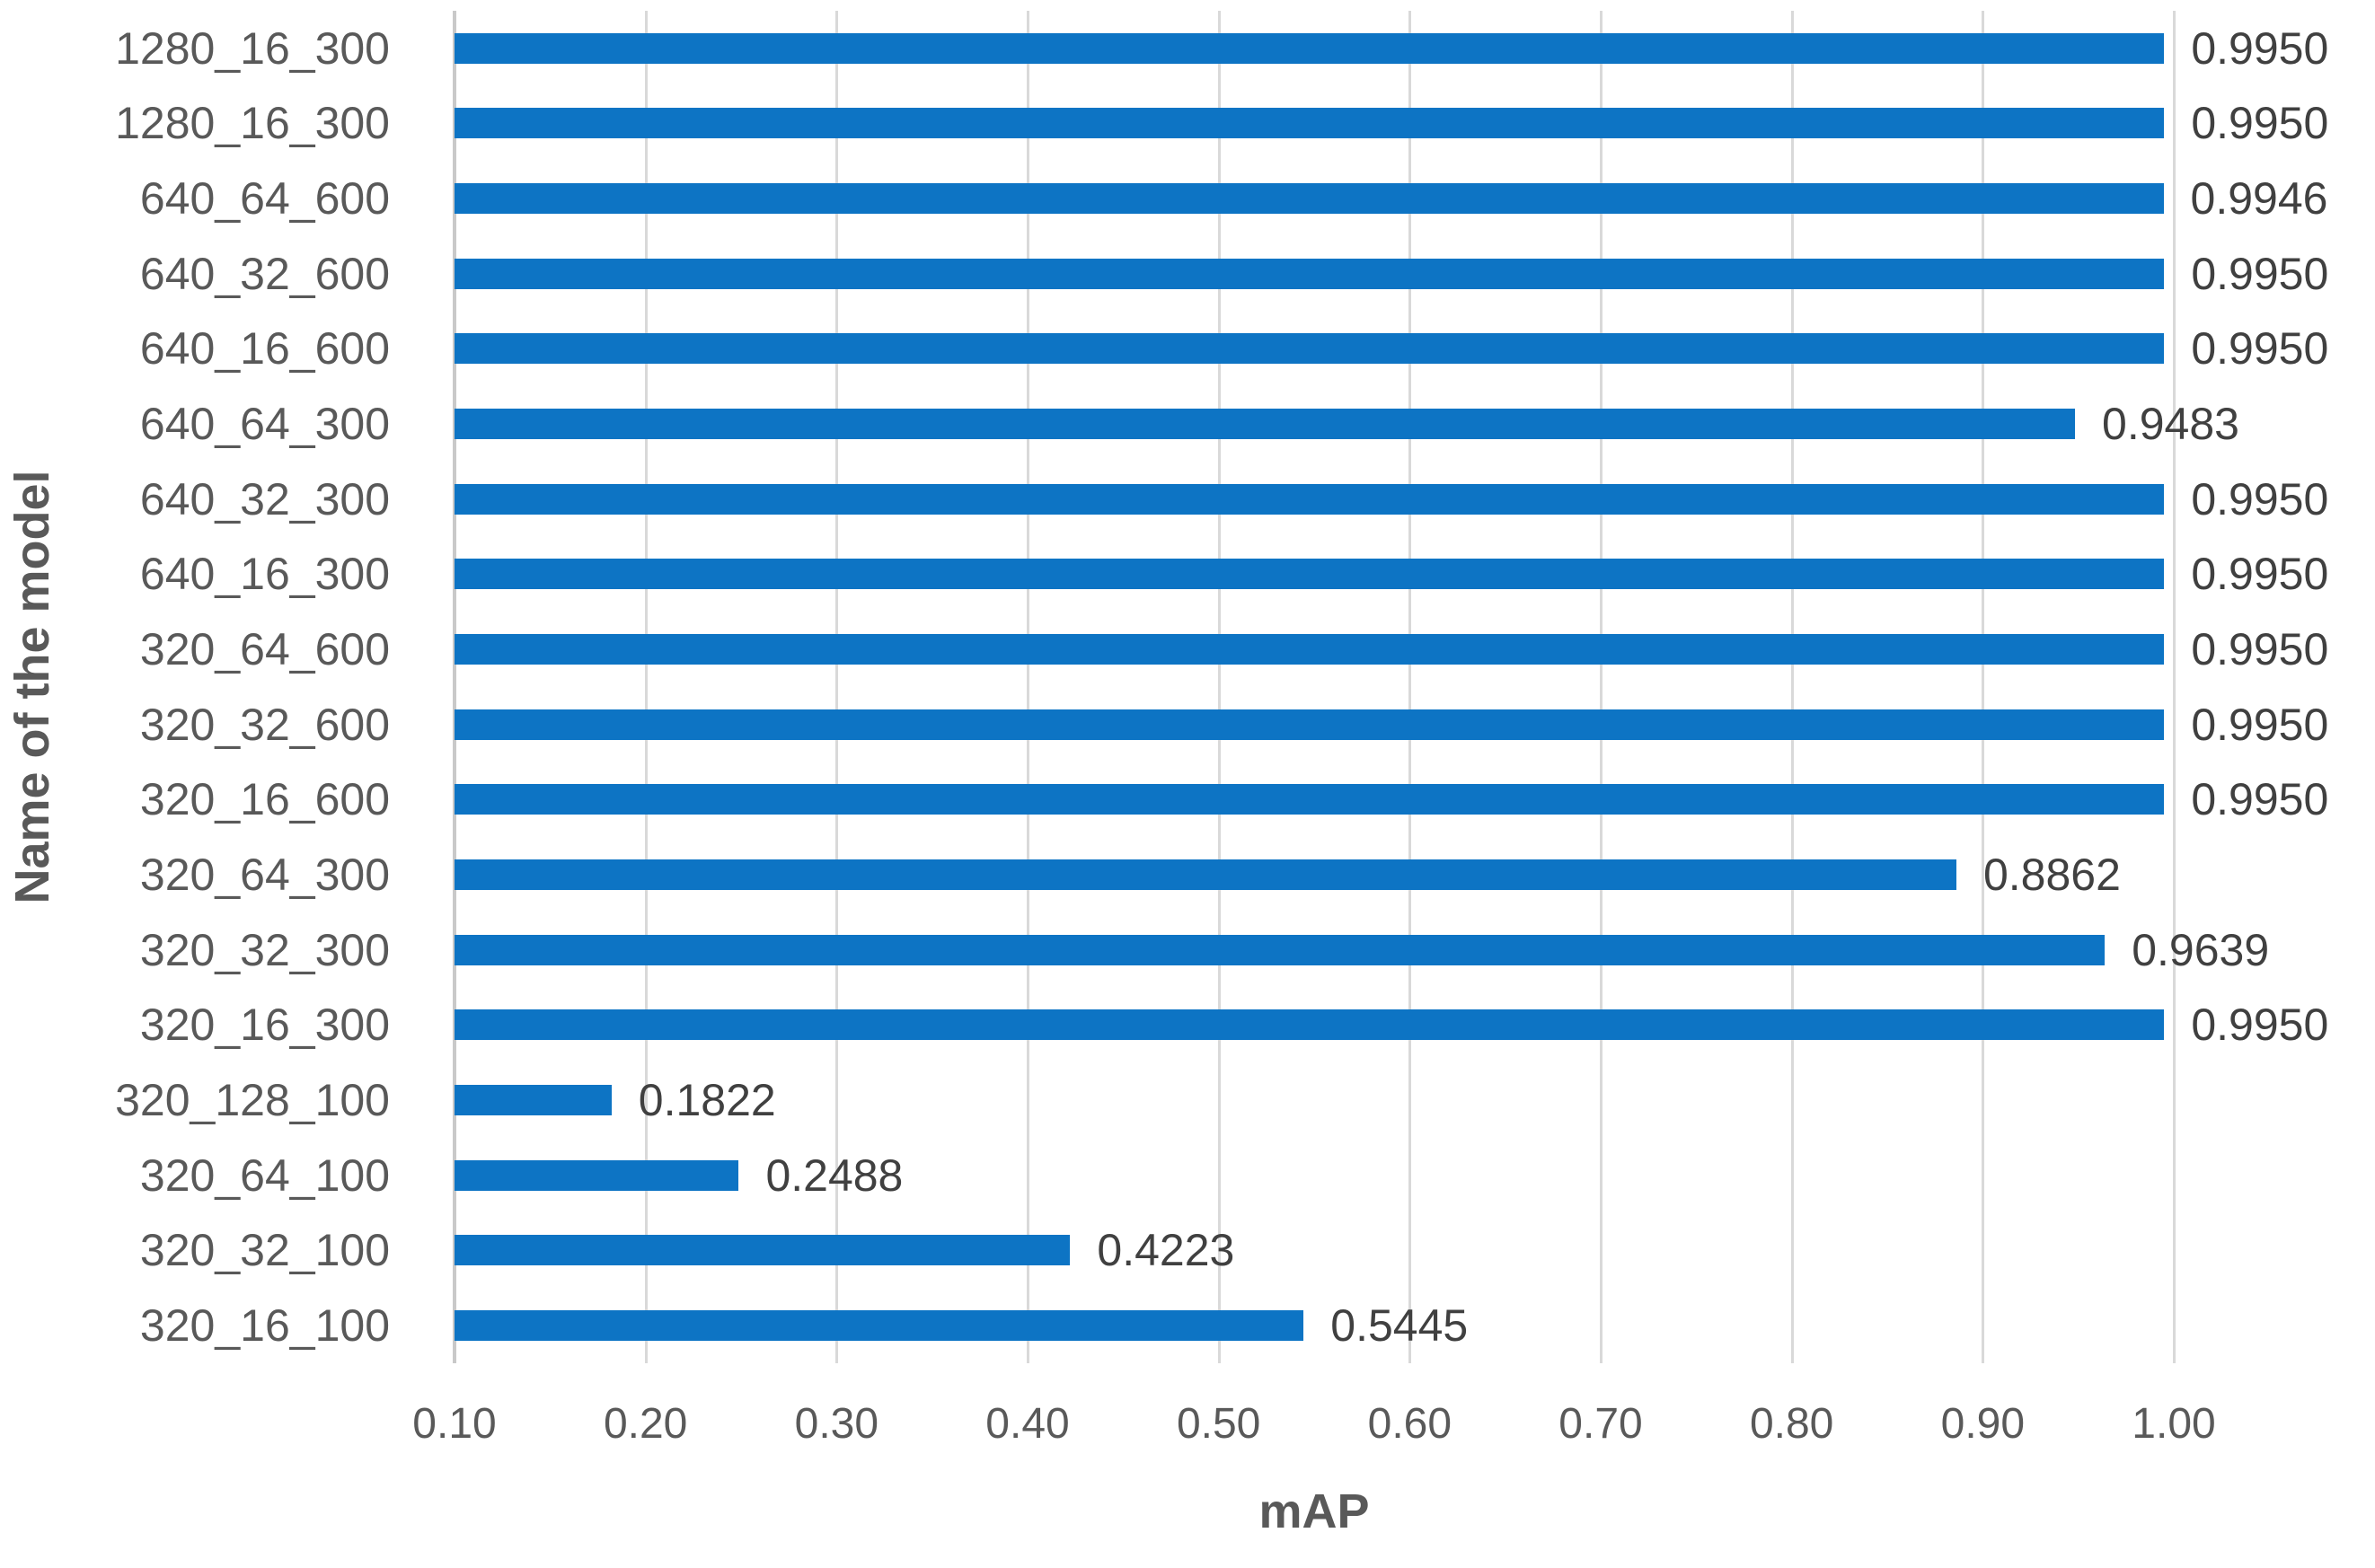  What do you see at coordinates (1399, 1326) in the screenshot?
I see `value-label: 0.5445` at bounding box center [1399, 1326].